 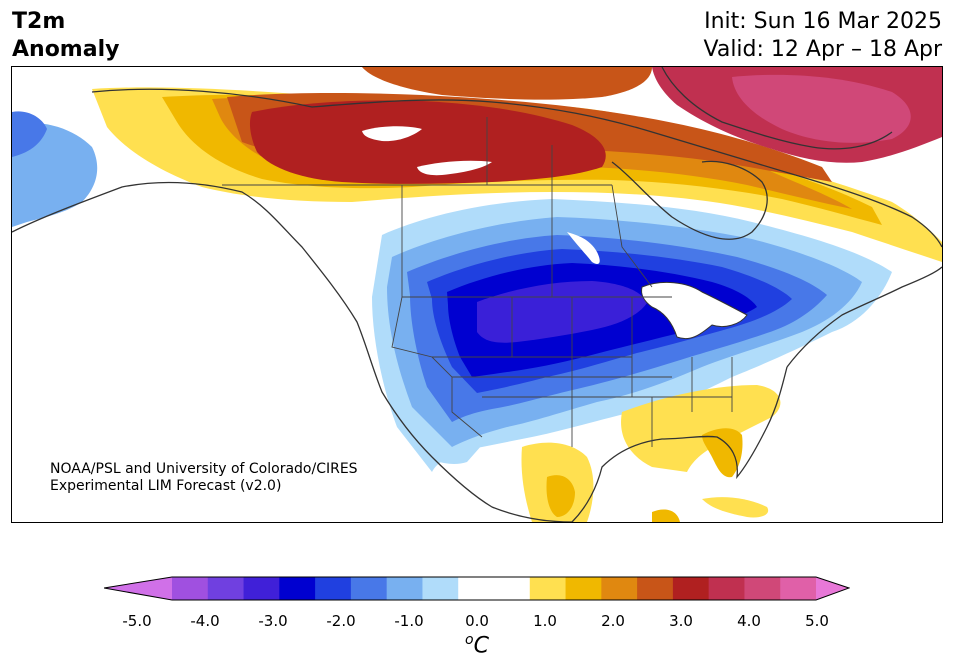 What do you see at coordinates (823, 49) in the screenshot?
I see `valid-date: Valid: 12 Apr – 18 Apr` at bounding box center [823, 49].